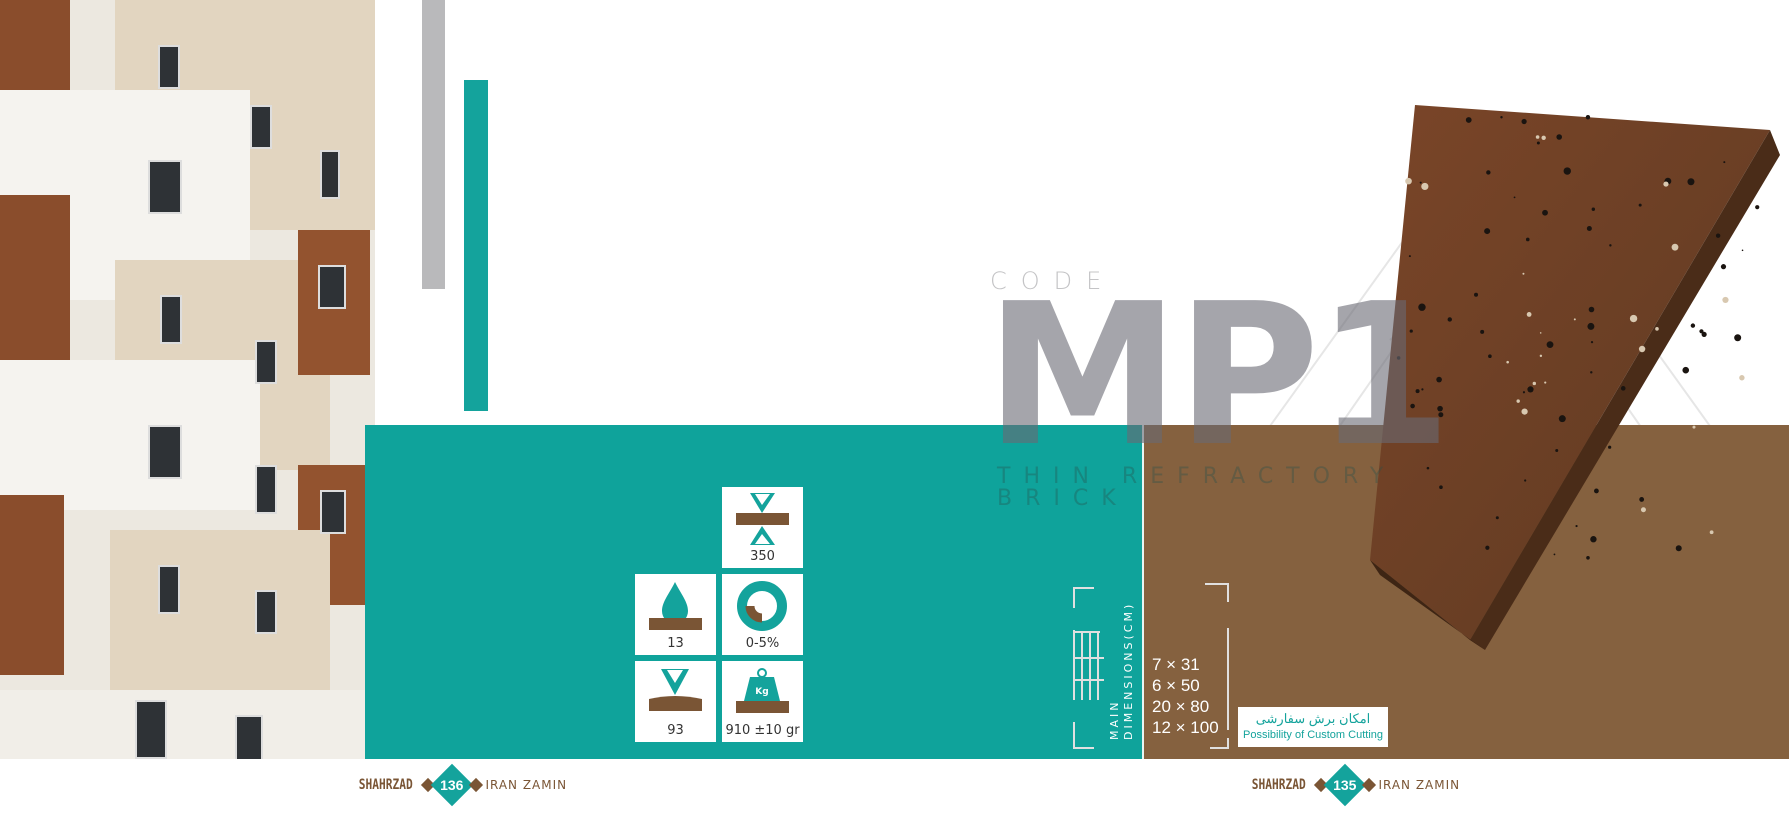 The height and width of the screenshot is (828, 1789). What do you see at coordinates (1128, 670) in the screenshot?
I see `dimensions-label-line2: DIMENSIONS(CM)` at bounding box center [1128, 670].